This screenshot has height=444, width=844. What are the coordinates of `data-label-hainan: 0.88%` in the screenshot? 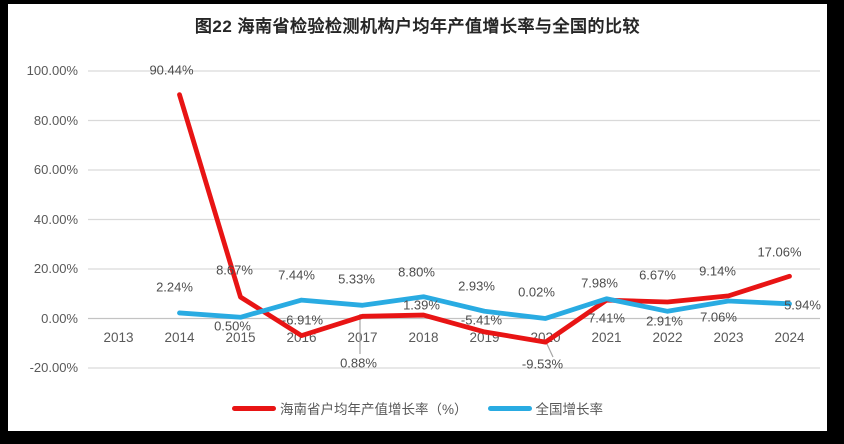 It's located at (358, 363).